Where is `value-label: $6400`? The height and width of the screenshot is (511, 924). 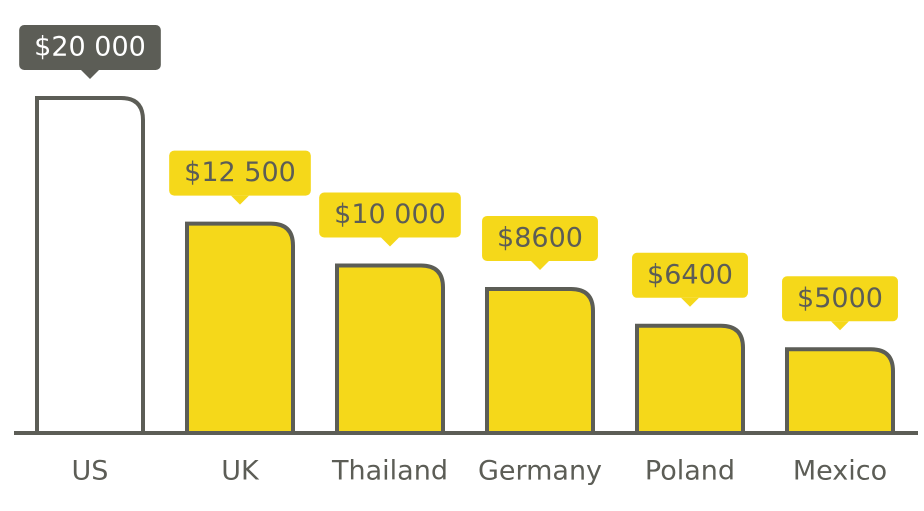 value-label: $6400 is located at coordinates (690, 274).